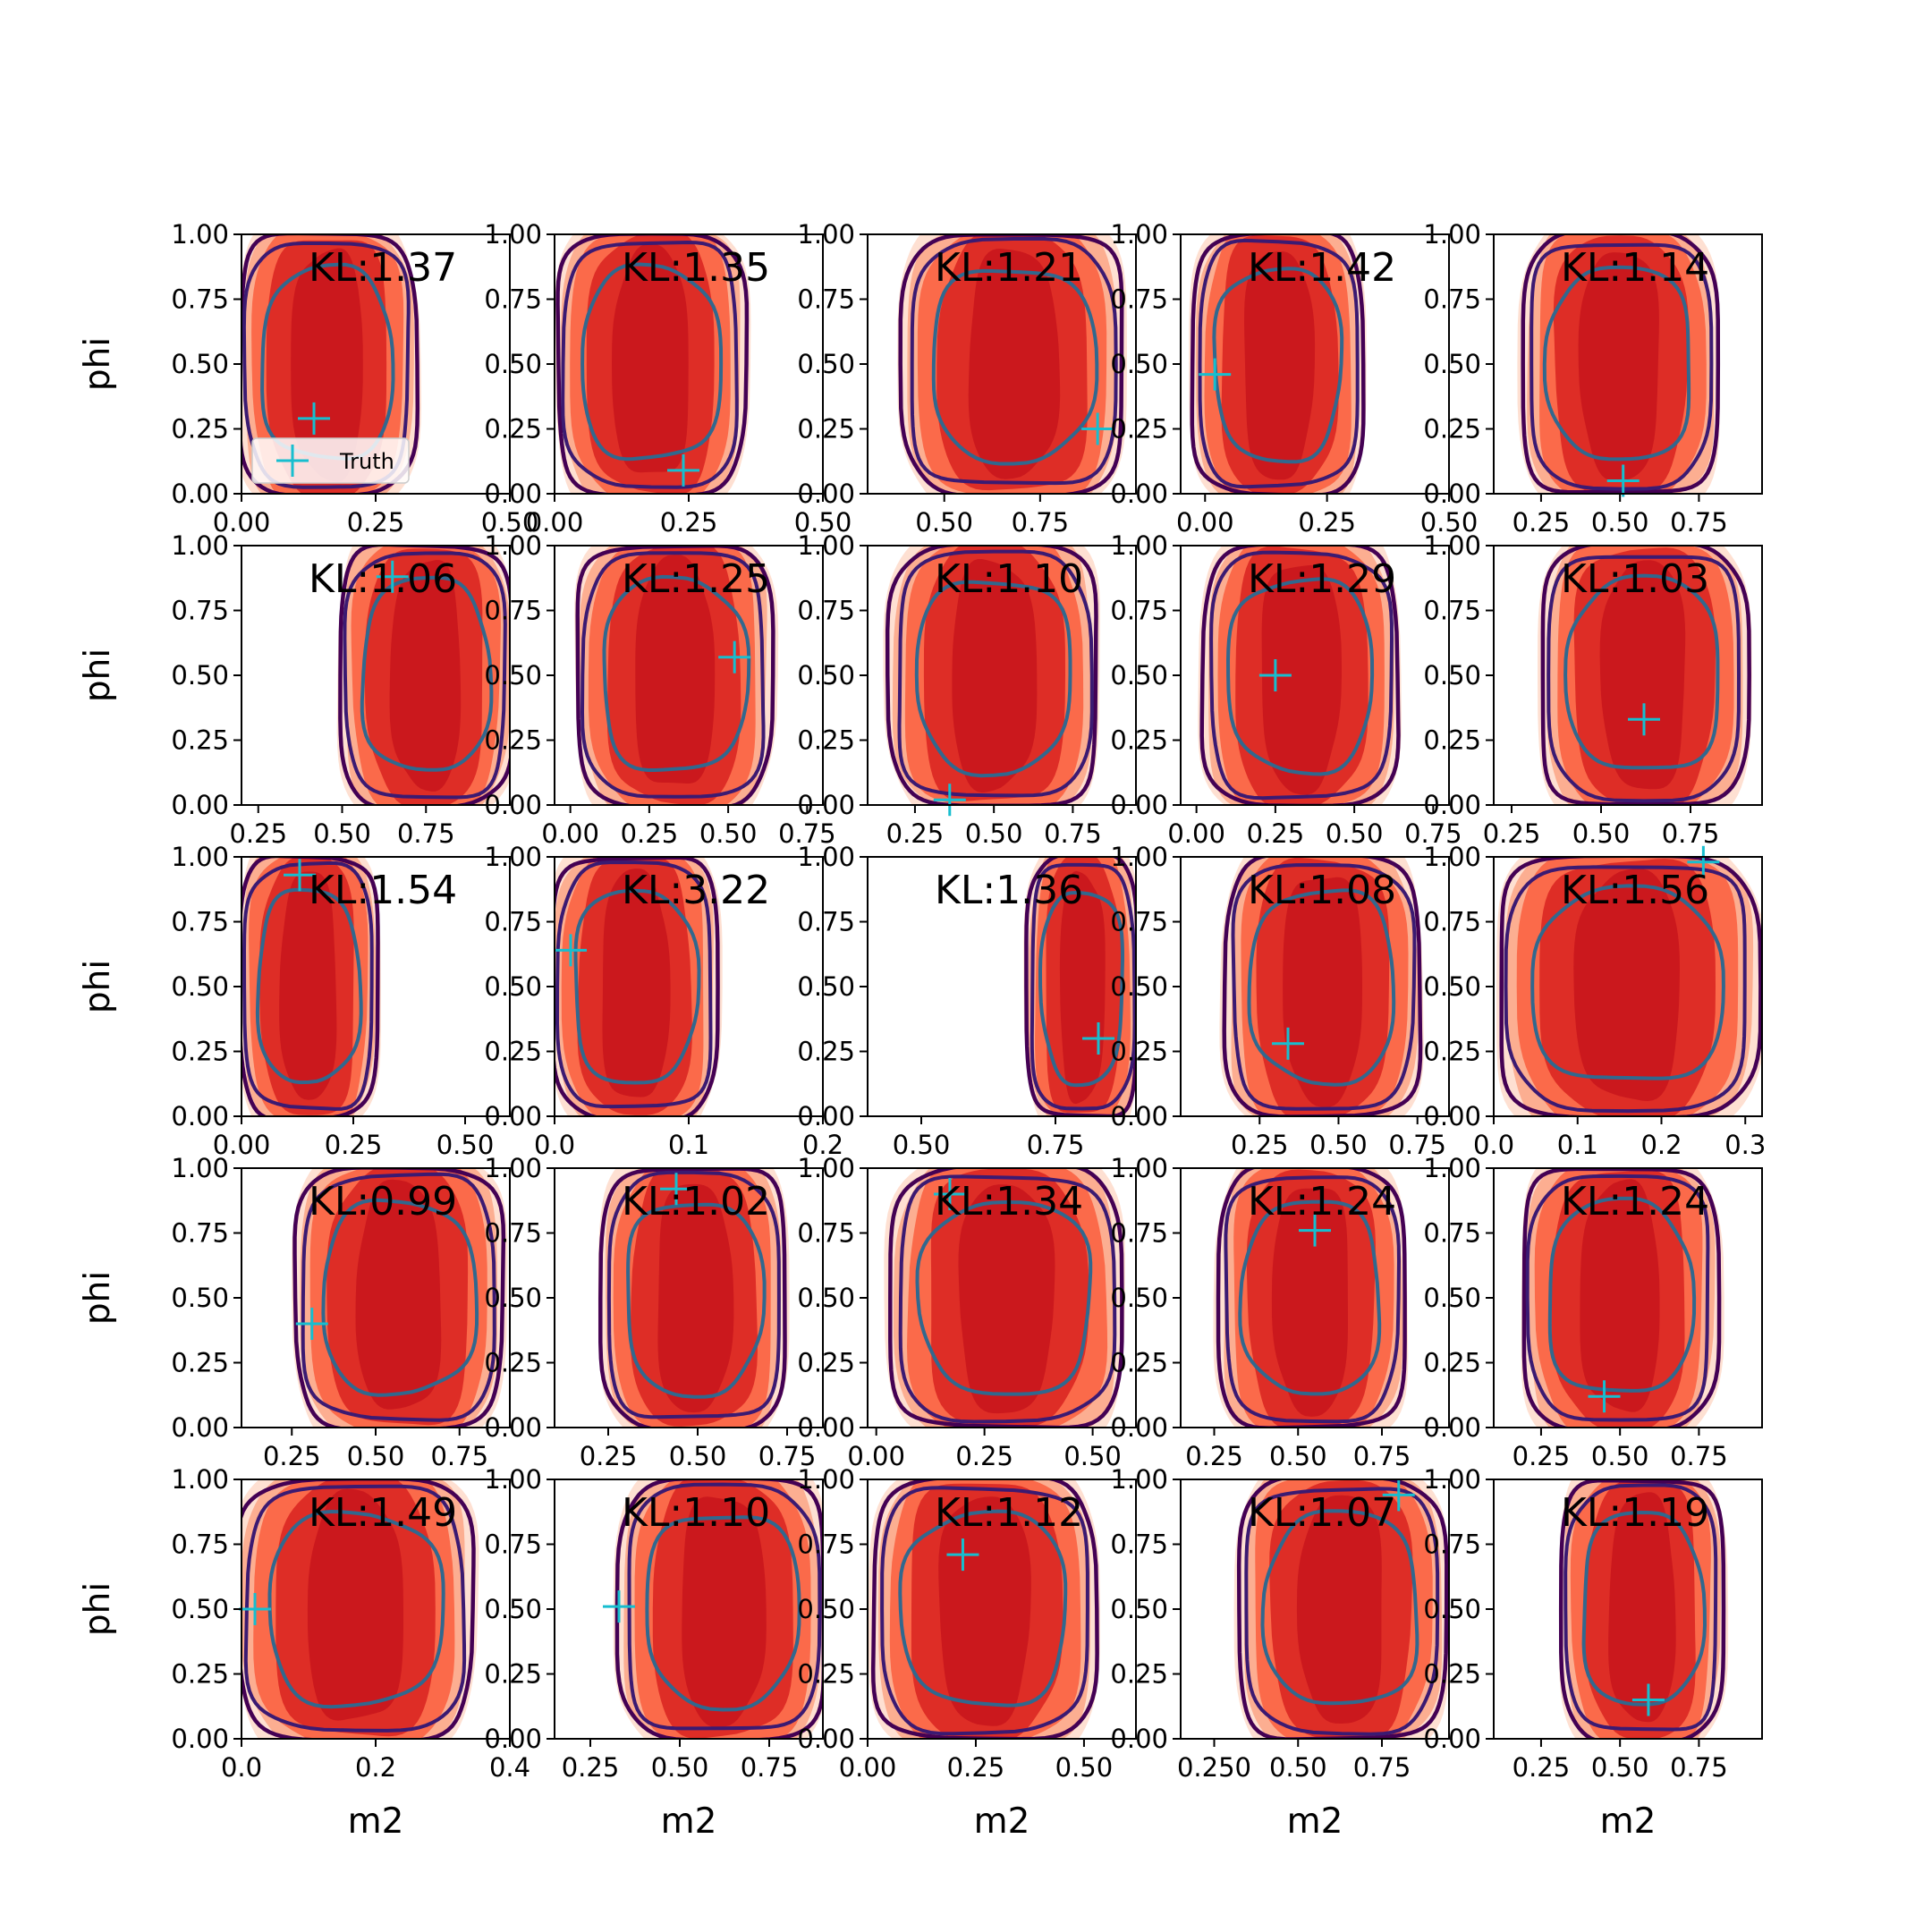 This screenshot has width=1932, height=1932. What do you see at coordinates (383, 579) in the screenshot?
I see `kl-label: KL:1.06` at bounding box center [383, 579].